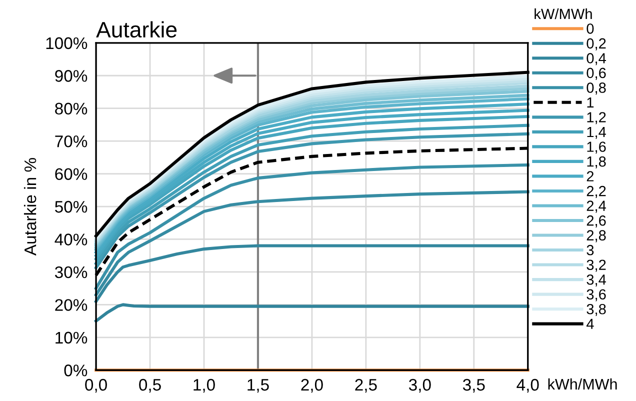 The width and height of the screenshot is (636, 401). I want to click on legend-label: 0,2, so click(596, 44).